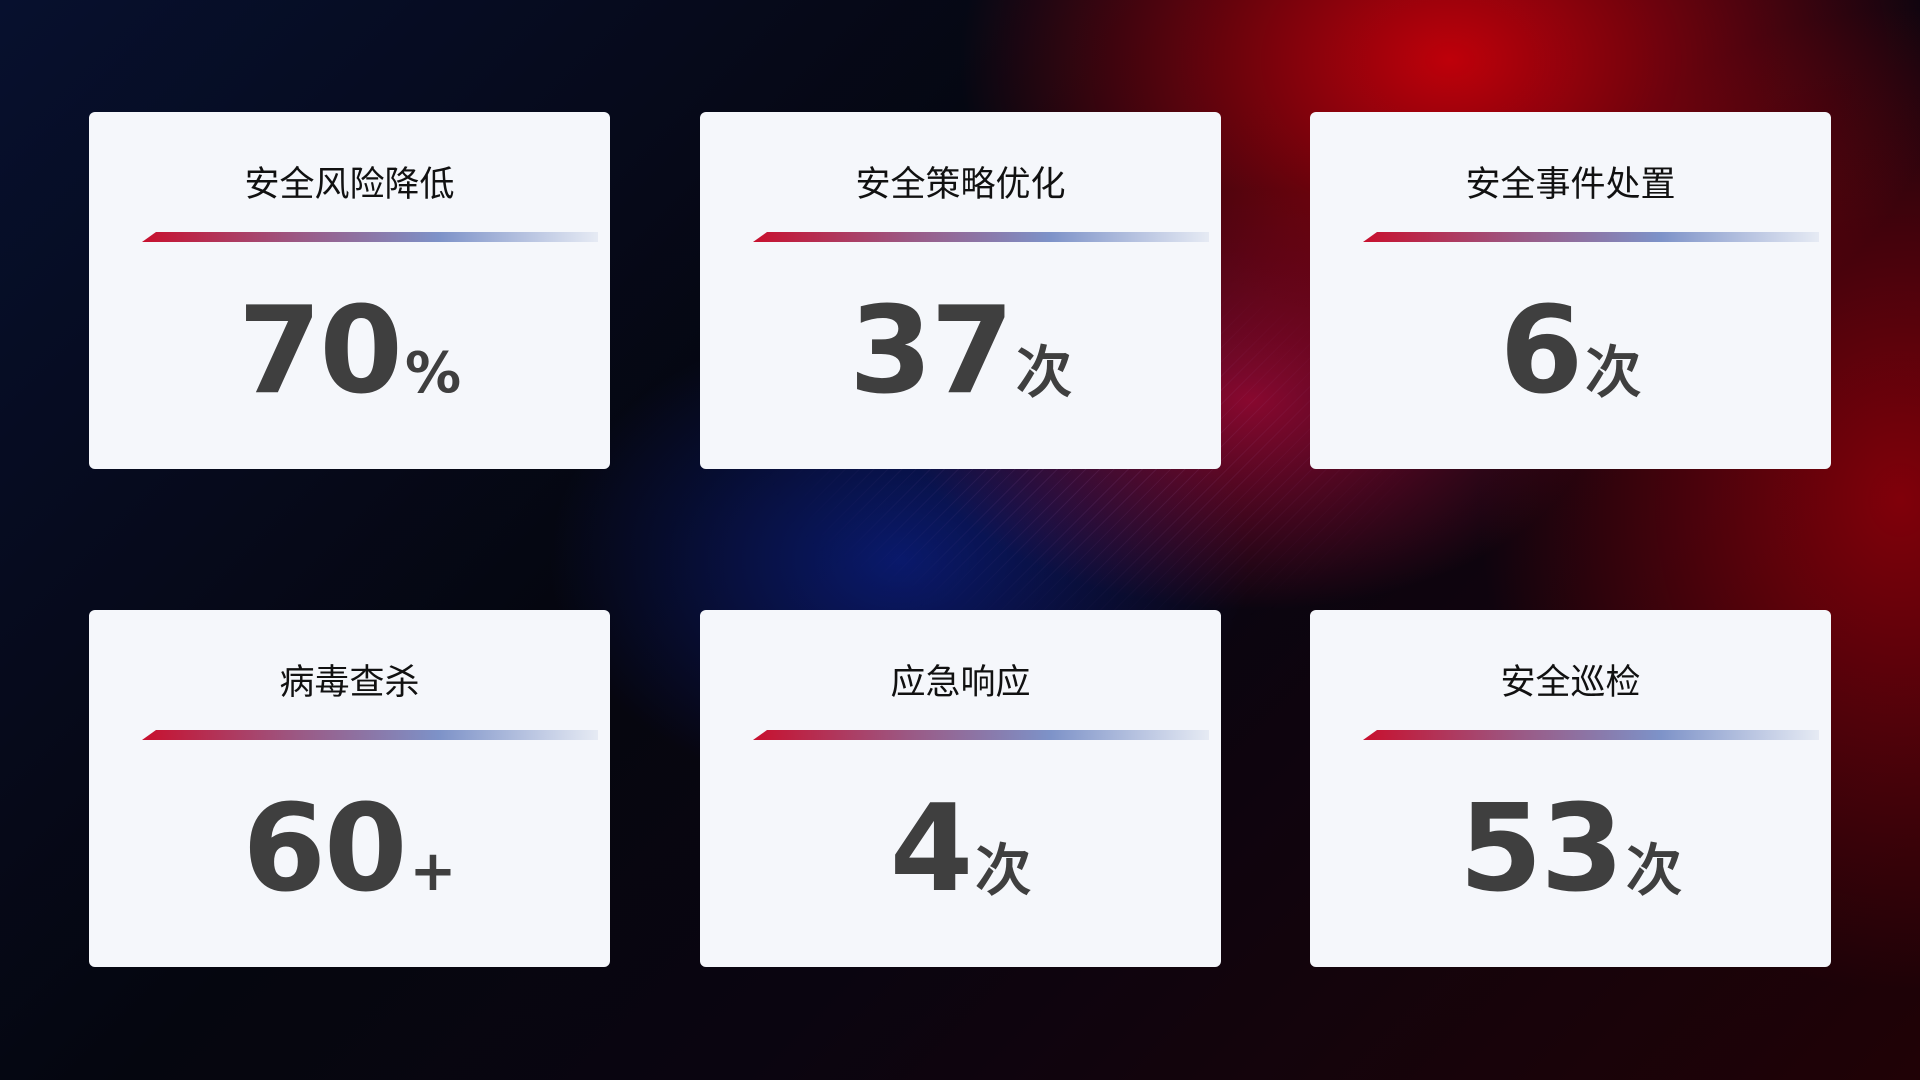 The width and height of the screenshot is (1920, 1080). I want to click on stat-card-risk-reduction: 安全风险降低 70%, so click(349, 290).